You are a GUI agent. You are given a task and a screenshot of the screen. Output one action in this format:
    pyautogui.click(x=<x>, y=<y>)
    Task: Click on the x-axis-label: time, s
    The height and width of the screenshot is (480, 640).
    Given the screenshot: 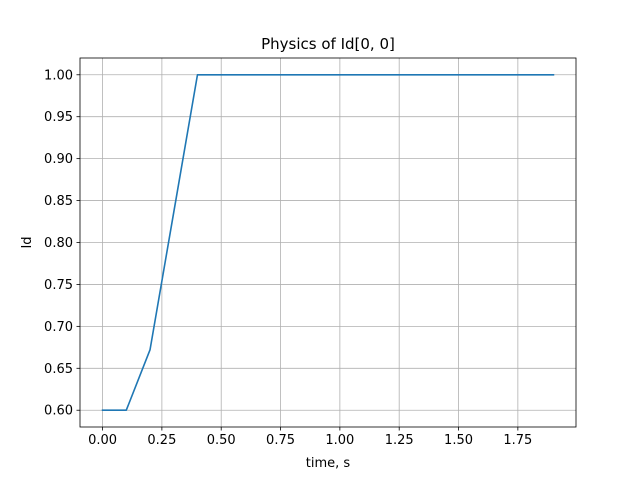 What is the action you would take?
    pyautogui.click(x=328, y=463)
    